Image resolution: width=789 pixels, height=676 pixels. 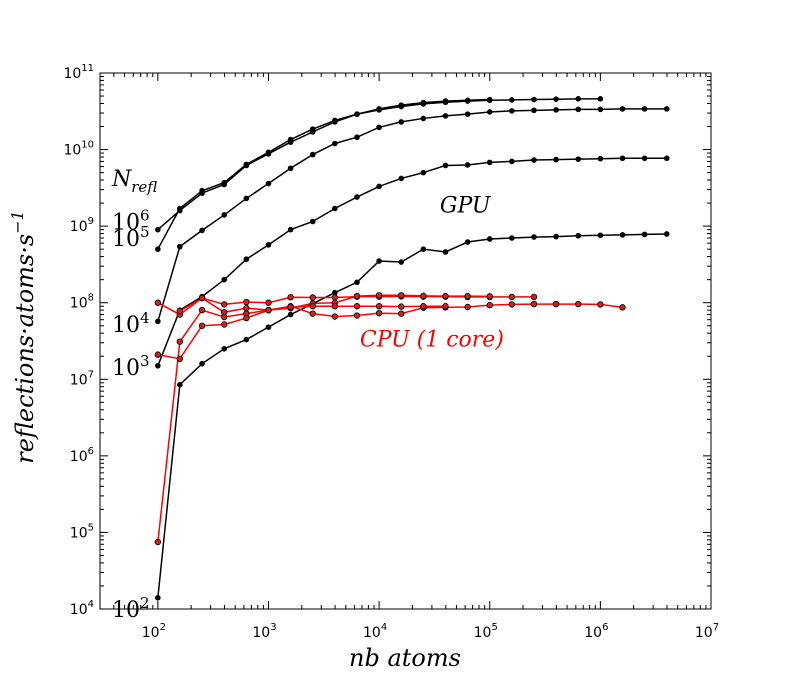 What do you see at coordinates (145, 215) in the screenshot?
I see `series-label-exponent: 6` at bounding box center [145, 215].